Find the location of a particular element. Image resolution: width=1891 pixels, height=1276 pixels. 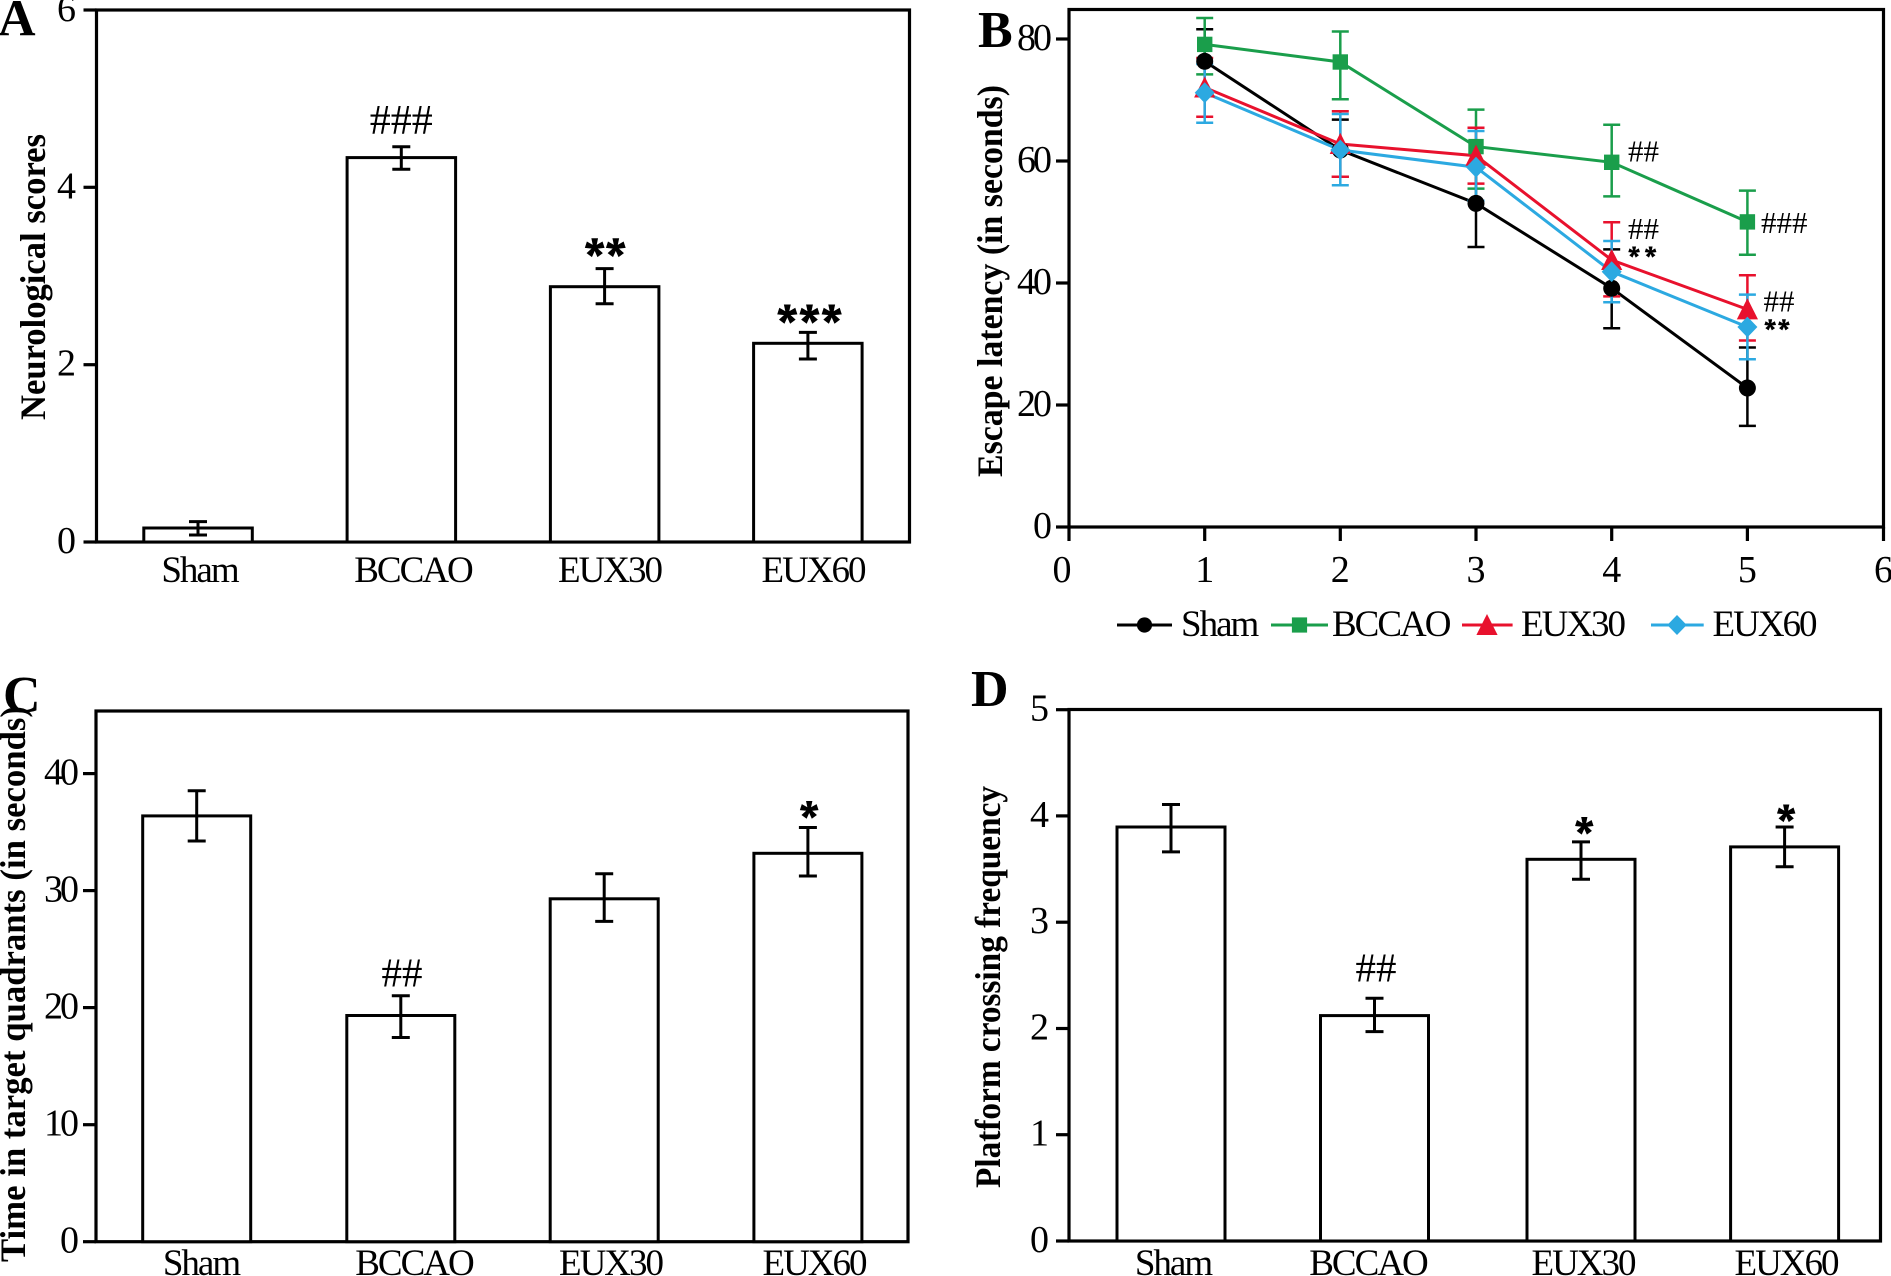

svg-text: Escape latency (in seconds) is located at coordinates (990, 281).